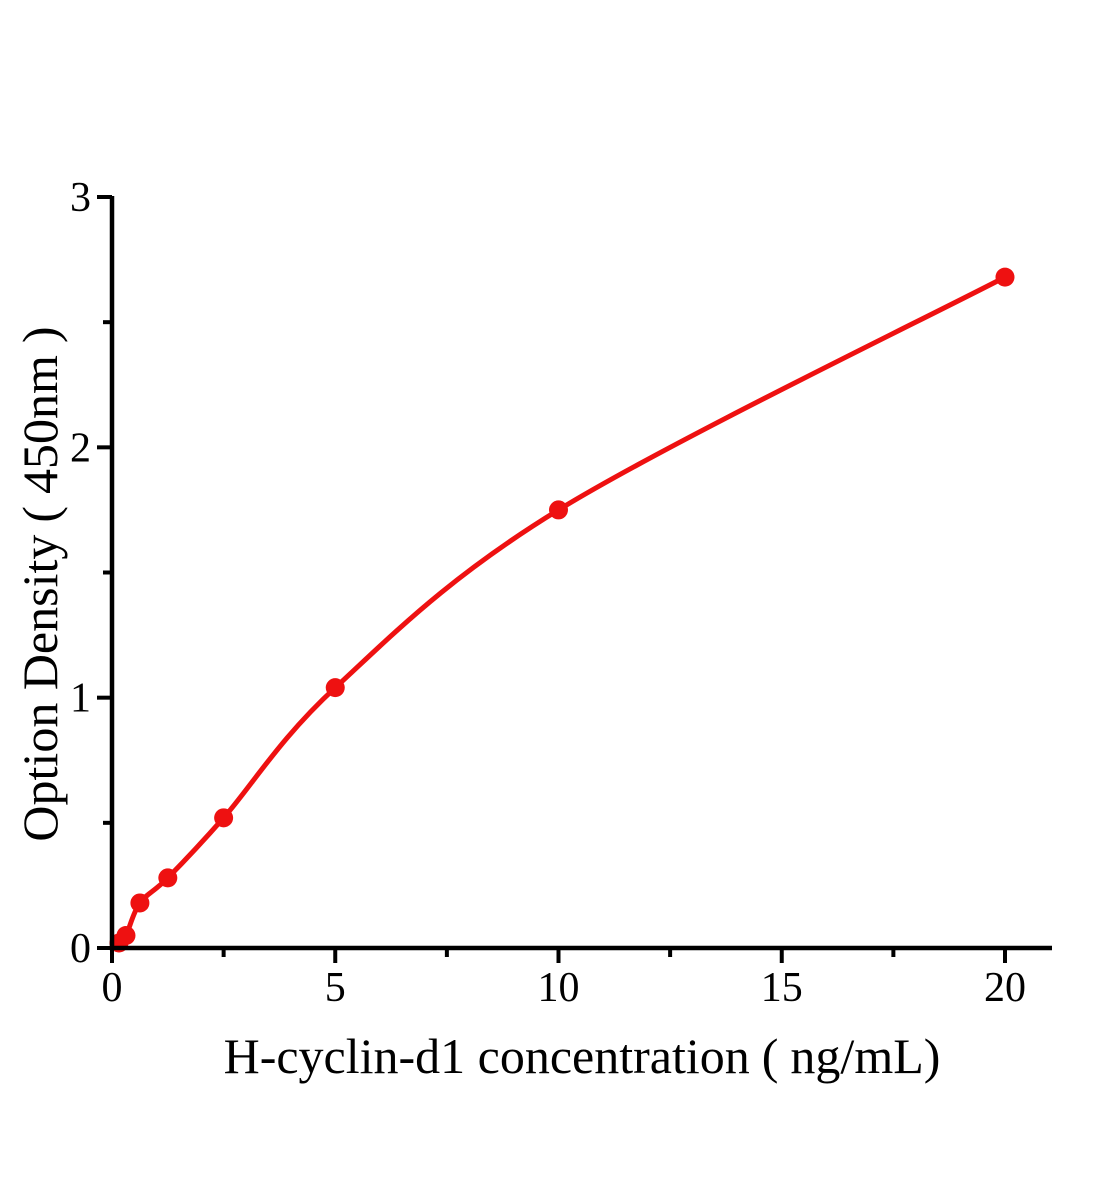 The width and height of the screenshot is (1104, 1200). What do you see at coordinates (80, 699) in the screenshot?
I see `y-tick-label: 1` at bounding box center [80, 699].